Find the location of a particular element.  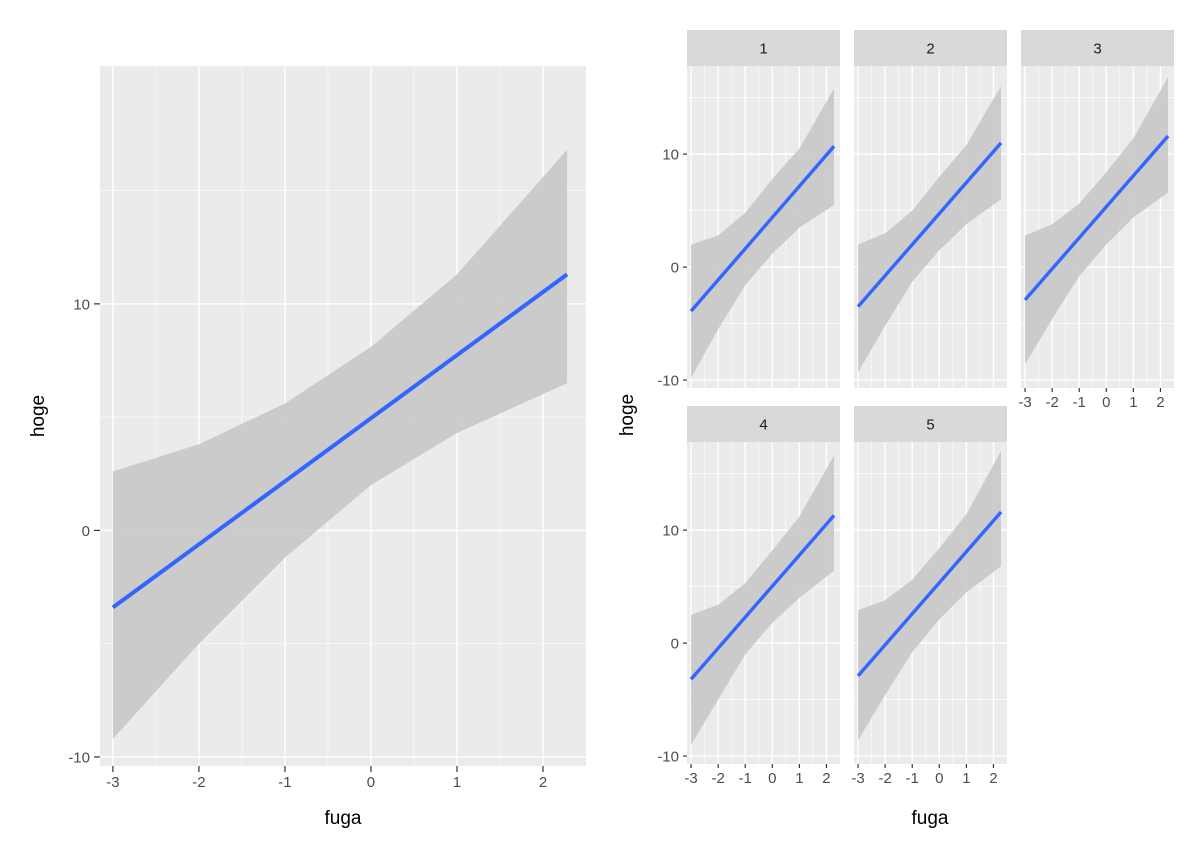

right-x-axis-title: fuga is located at coordinates (930, 818).